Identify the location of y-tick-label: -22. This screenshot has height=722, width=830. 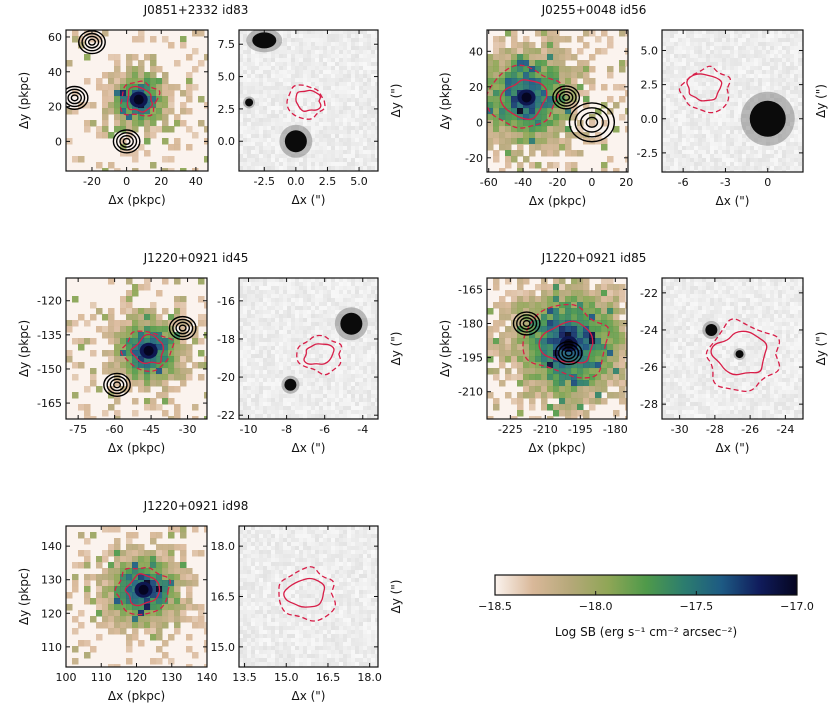
(226, 415).